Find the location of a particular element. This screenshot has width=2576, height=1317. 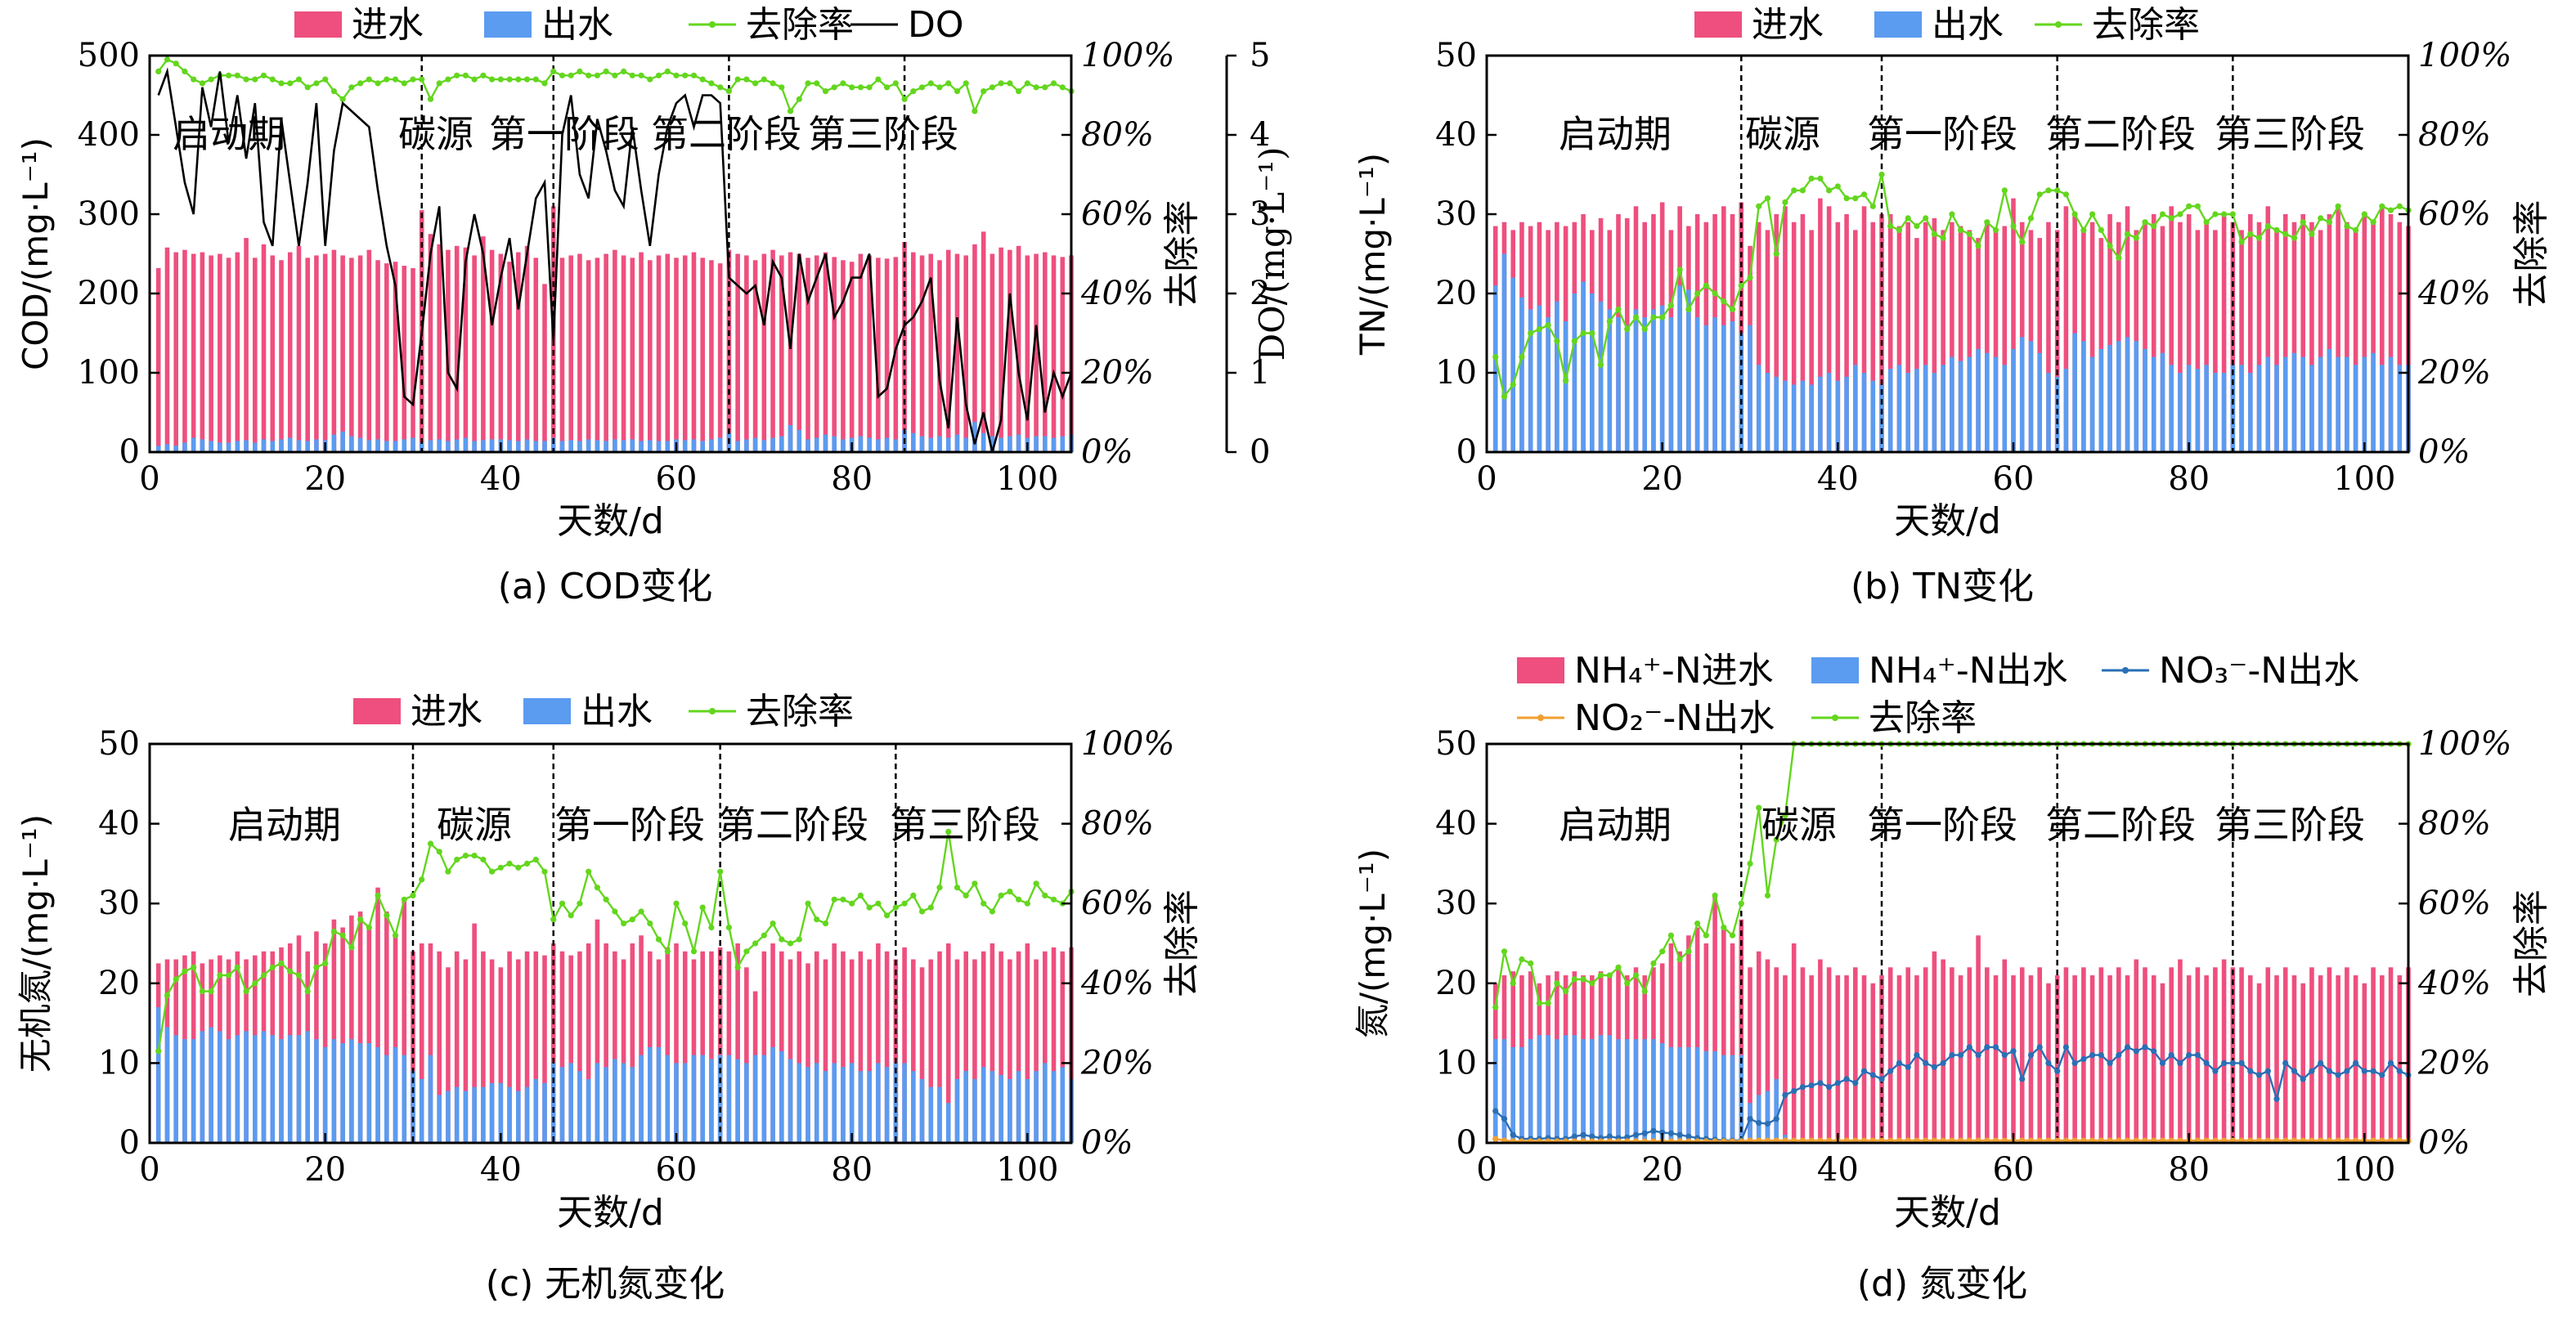

legend-label: 进水 is located at coordinates (388, 25).